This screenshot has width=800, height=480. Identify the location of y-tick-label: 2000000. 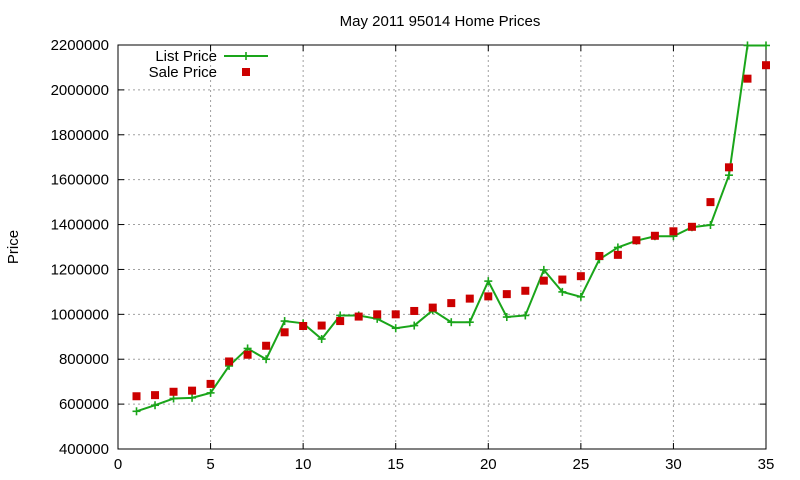
(80, 90).